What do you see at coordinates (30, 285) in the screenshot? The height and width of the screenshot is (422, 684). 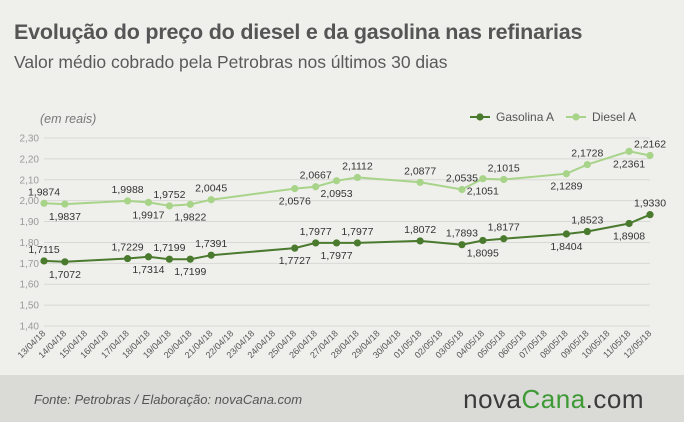 I see `y-tick-label: 1,60` at bounding box center [30, 285].